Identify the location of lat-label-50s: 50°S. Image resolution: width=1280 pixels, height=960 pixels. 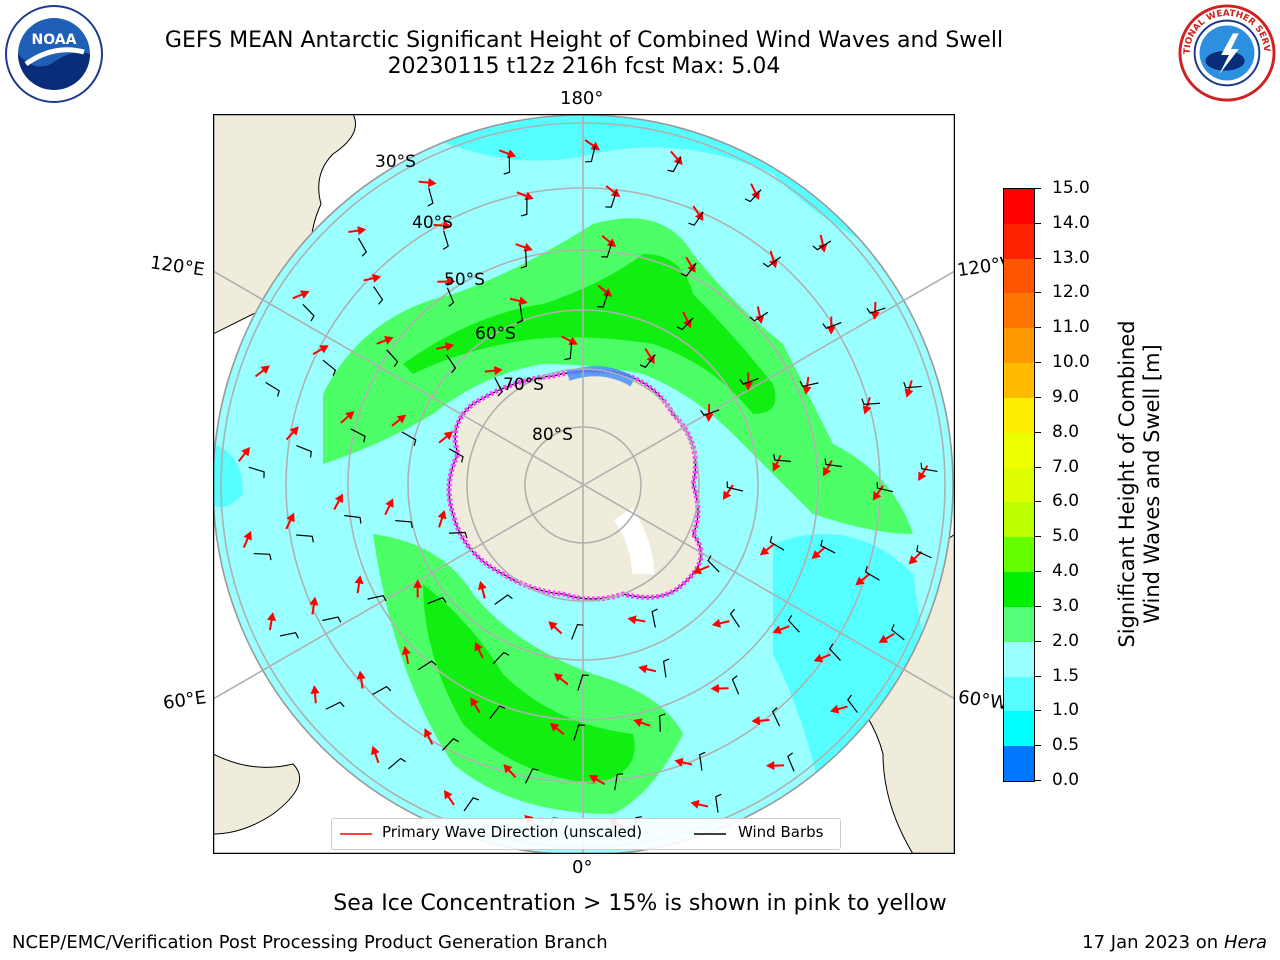
(464, 280).